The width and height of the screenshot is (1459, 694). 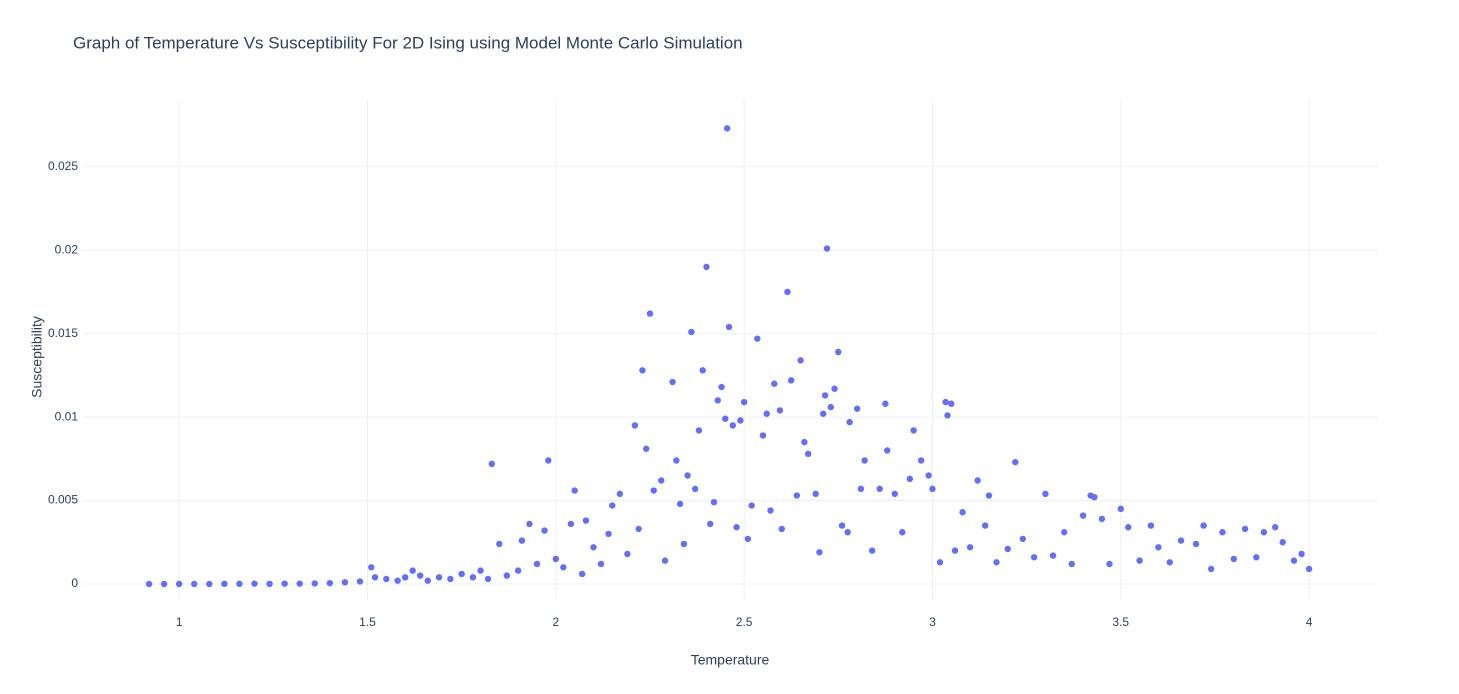 I want to click on y-tick-label: 0.01, so click(x=67, y=416).